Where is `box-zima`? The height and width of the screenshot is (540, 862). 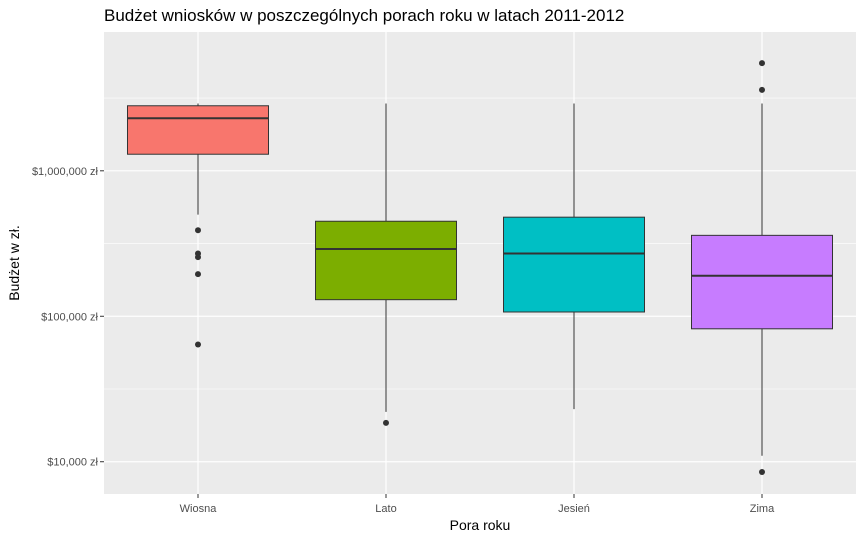
box-zima is located at coordinates (762, 267).